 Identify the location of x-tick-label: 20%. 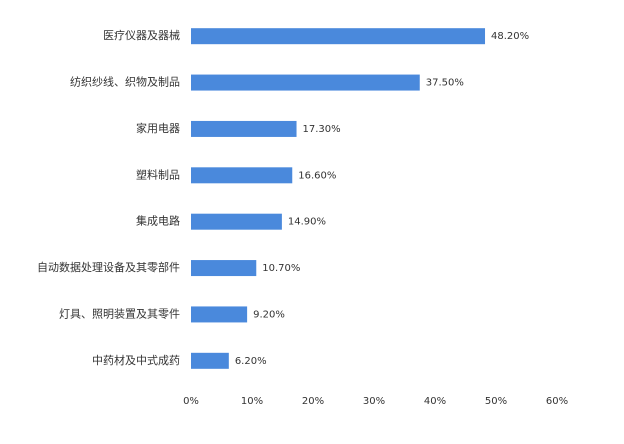
(313, 401).